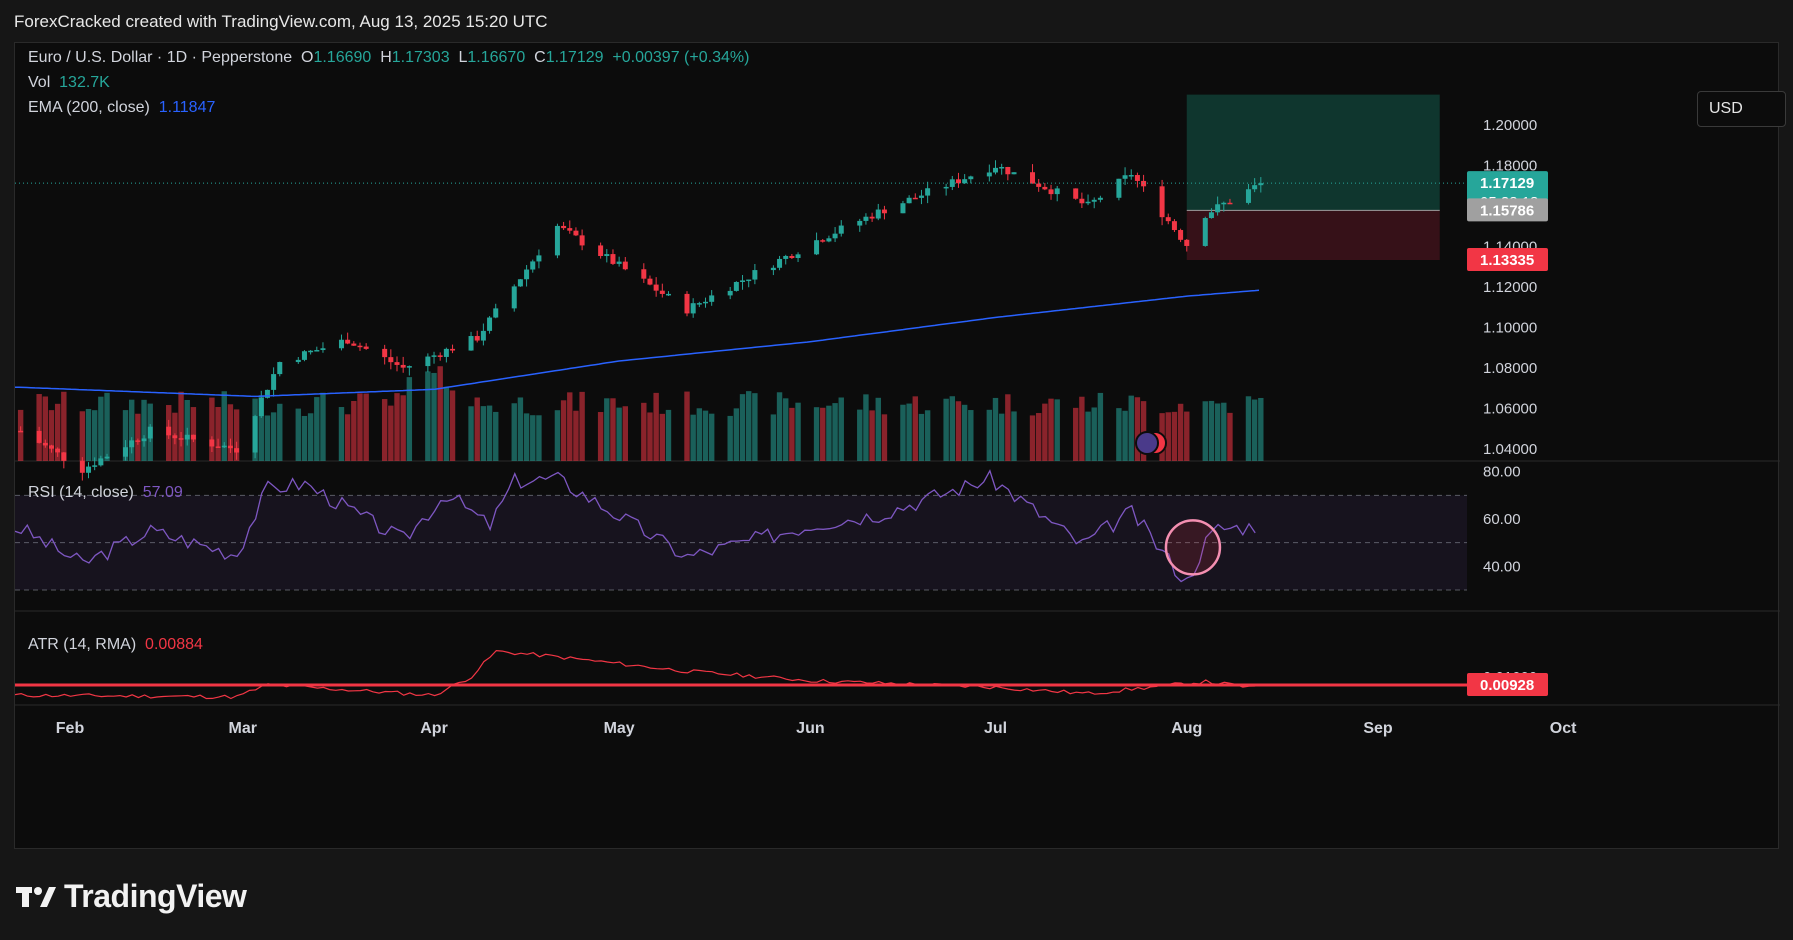 The height and width of the screenshot is (940, 1793). I want to click on stop-price-label: 1.13335, so click(1507, 260).